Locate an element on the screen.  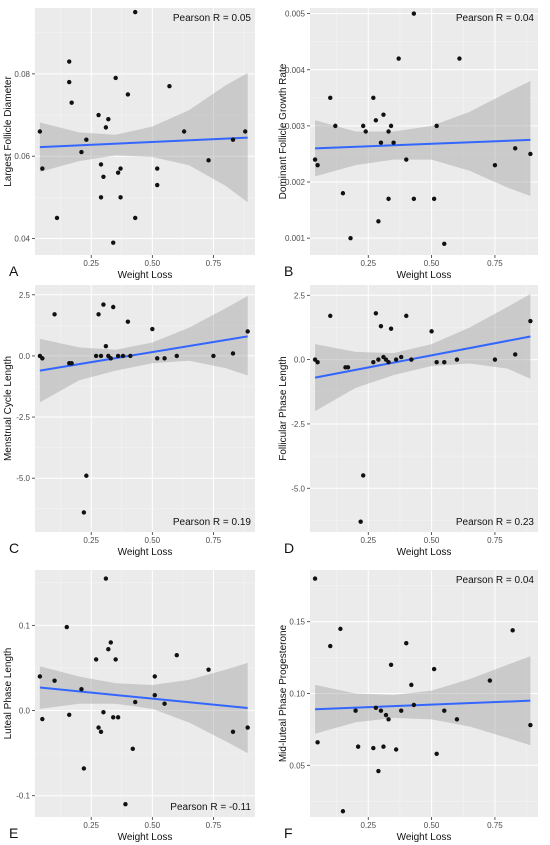
y-axis-title: Menstrual Cycle Length is located at coordinates (8, 408).